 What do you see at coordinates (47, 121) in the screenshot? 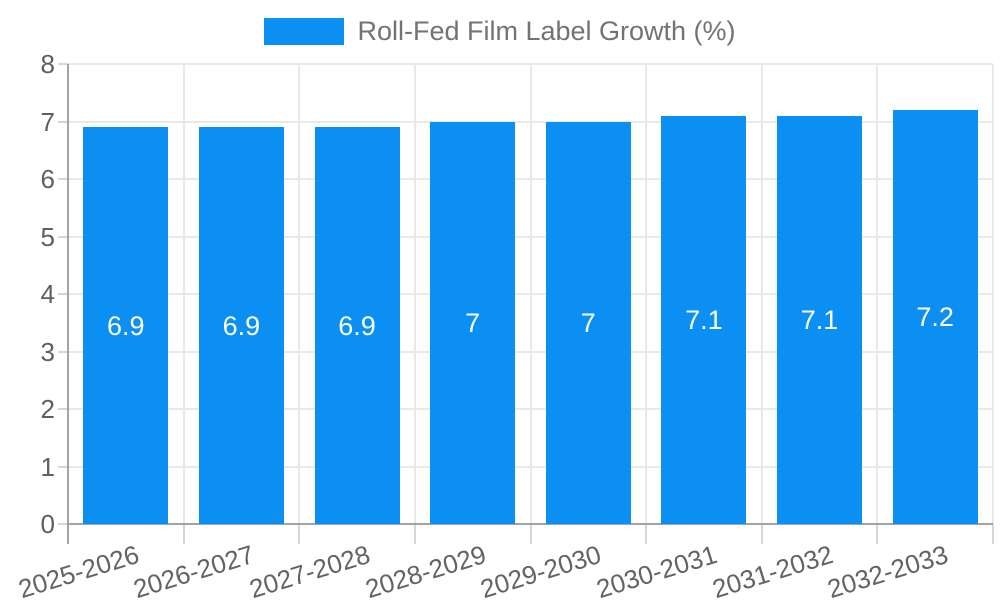
I see `y-tick-label: 7` at bounding box center [47, 121].